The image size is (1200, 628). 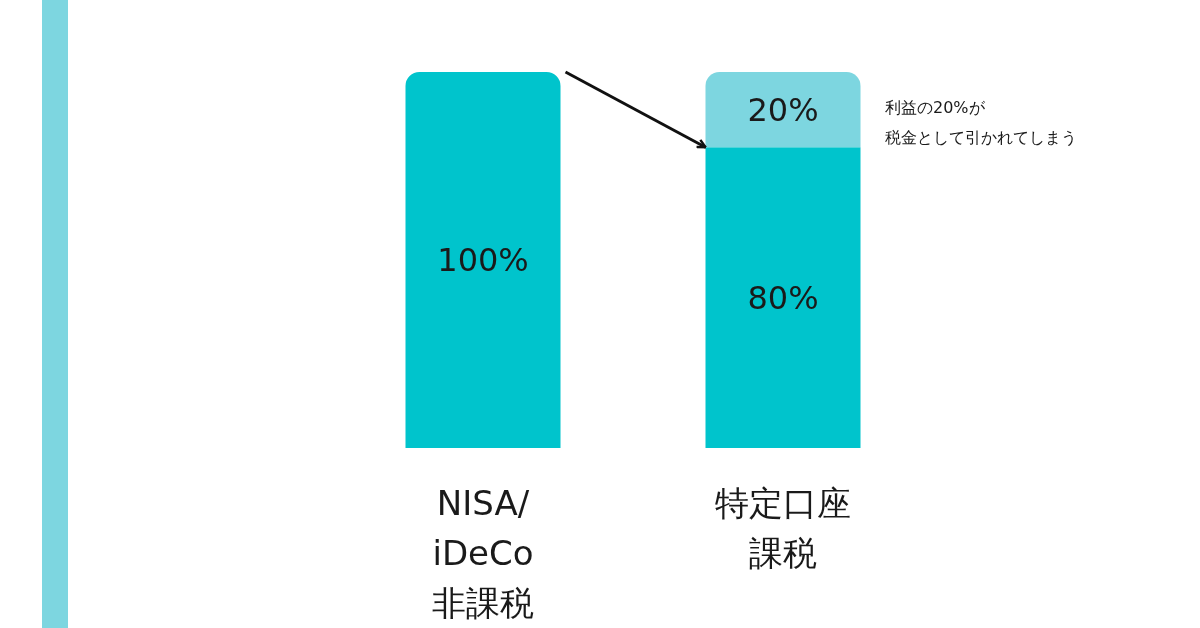 I want to click on x-tick-label: NISA/iDeCo 非課税, so click(x=483, y=553).